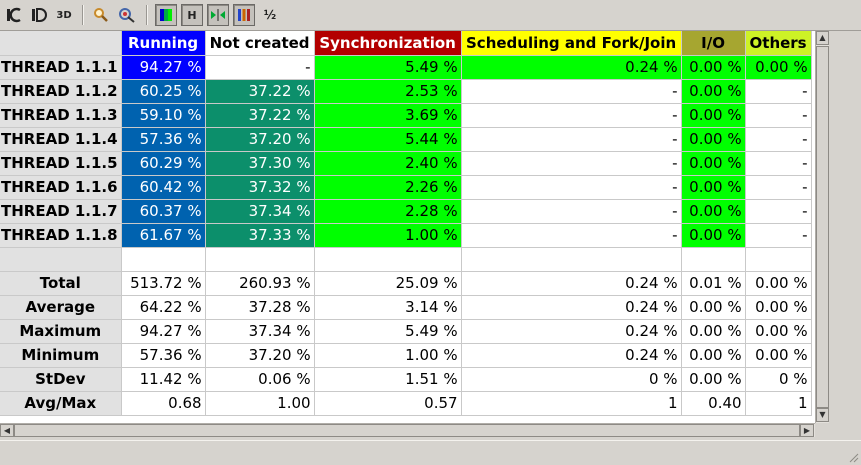 The width and height of the screenshot is (861, 465). I want to click on scroll-down-icon: ▼, so click(822, 415).